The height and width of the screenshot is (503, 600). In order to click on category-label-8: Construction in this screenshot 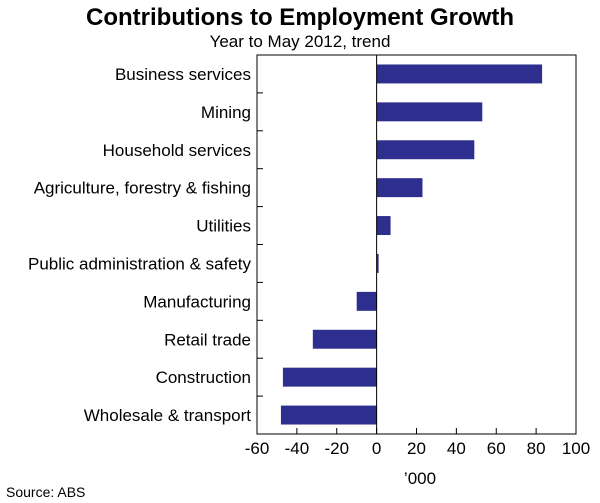, I will do `click(203, 377)`.